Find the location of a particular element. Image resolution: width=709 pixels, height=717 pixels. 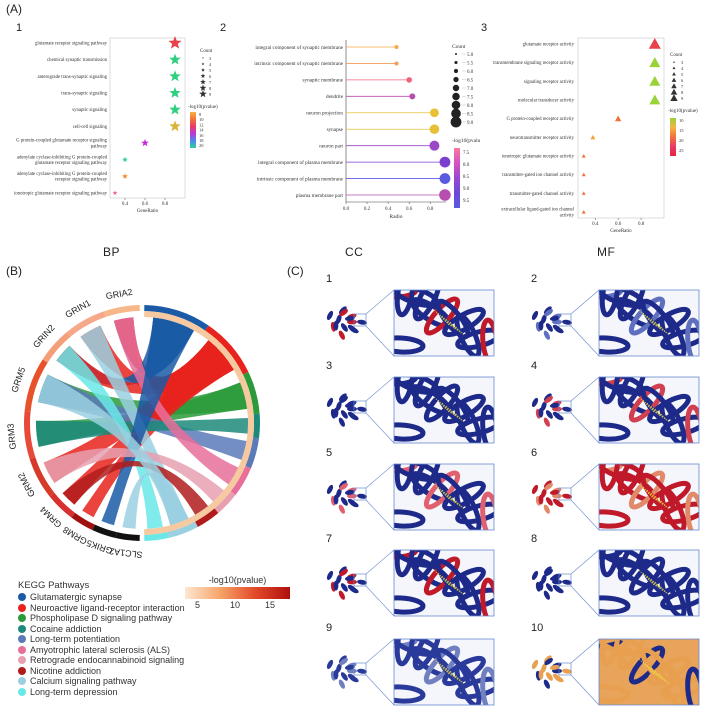

structure-number: 5 is located at coordinates (329, 453).